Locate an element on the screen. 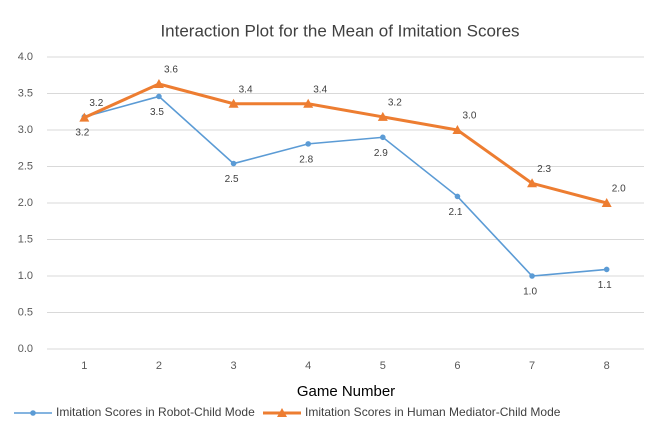  data-label: 3.5 is located at coordinates (157, 112).